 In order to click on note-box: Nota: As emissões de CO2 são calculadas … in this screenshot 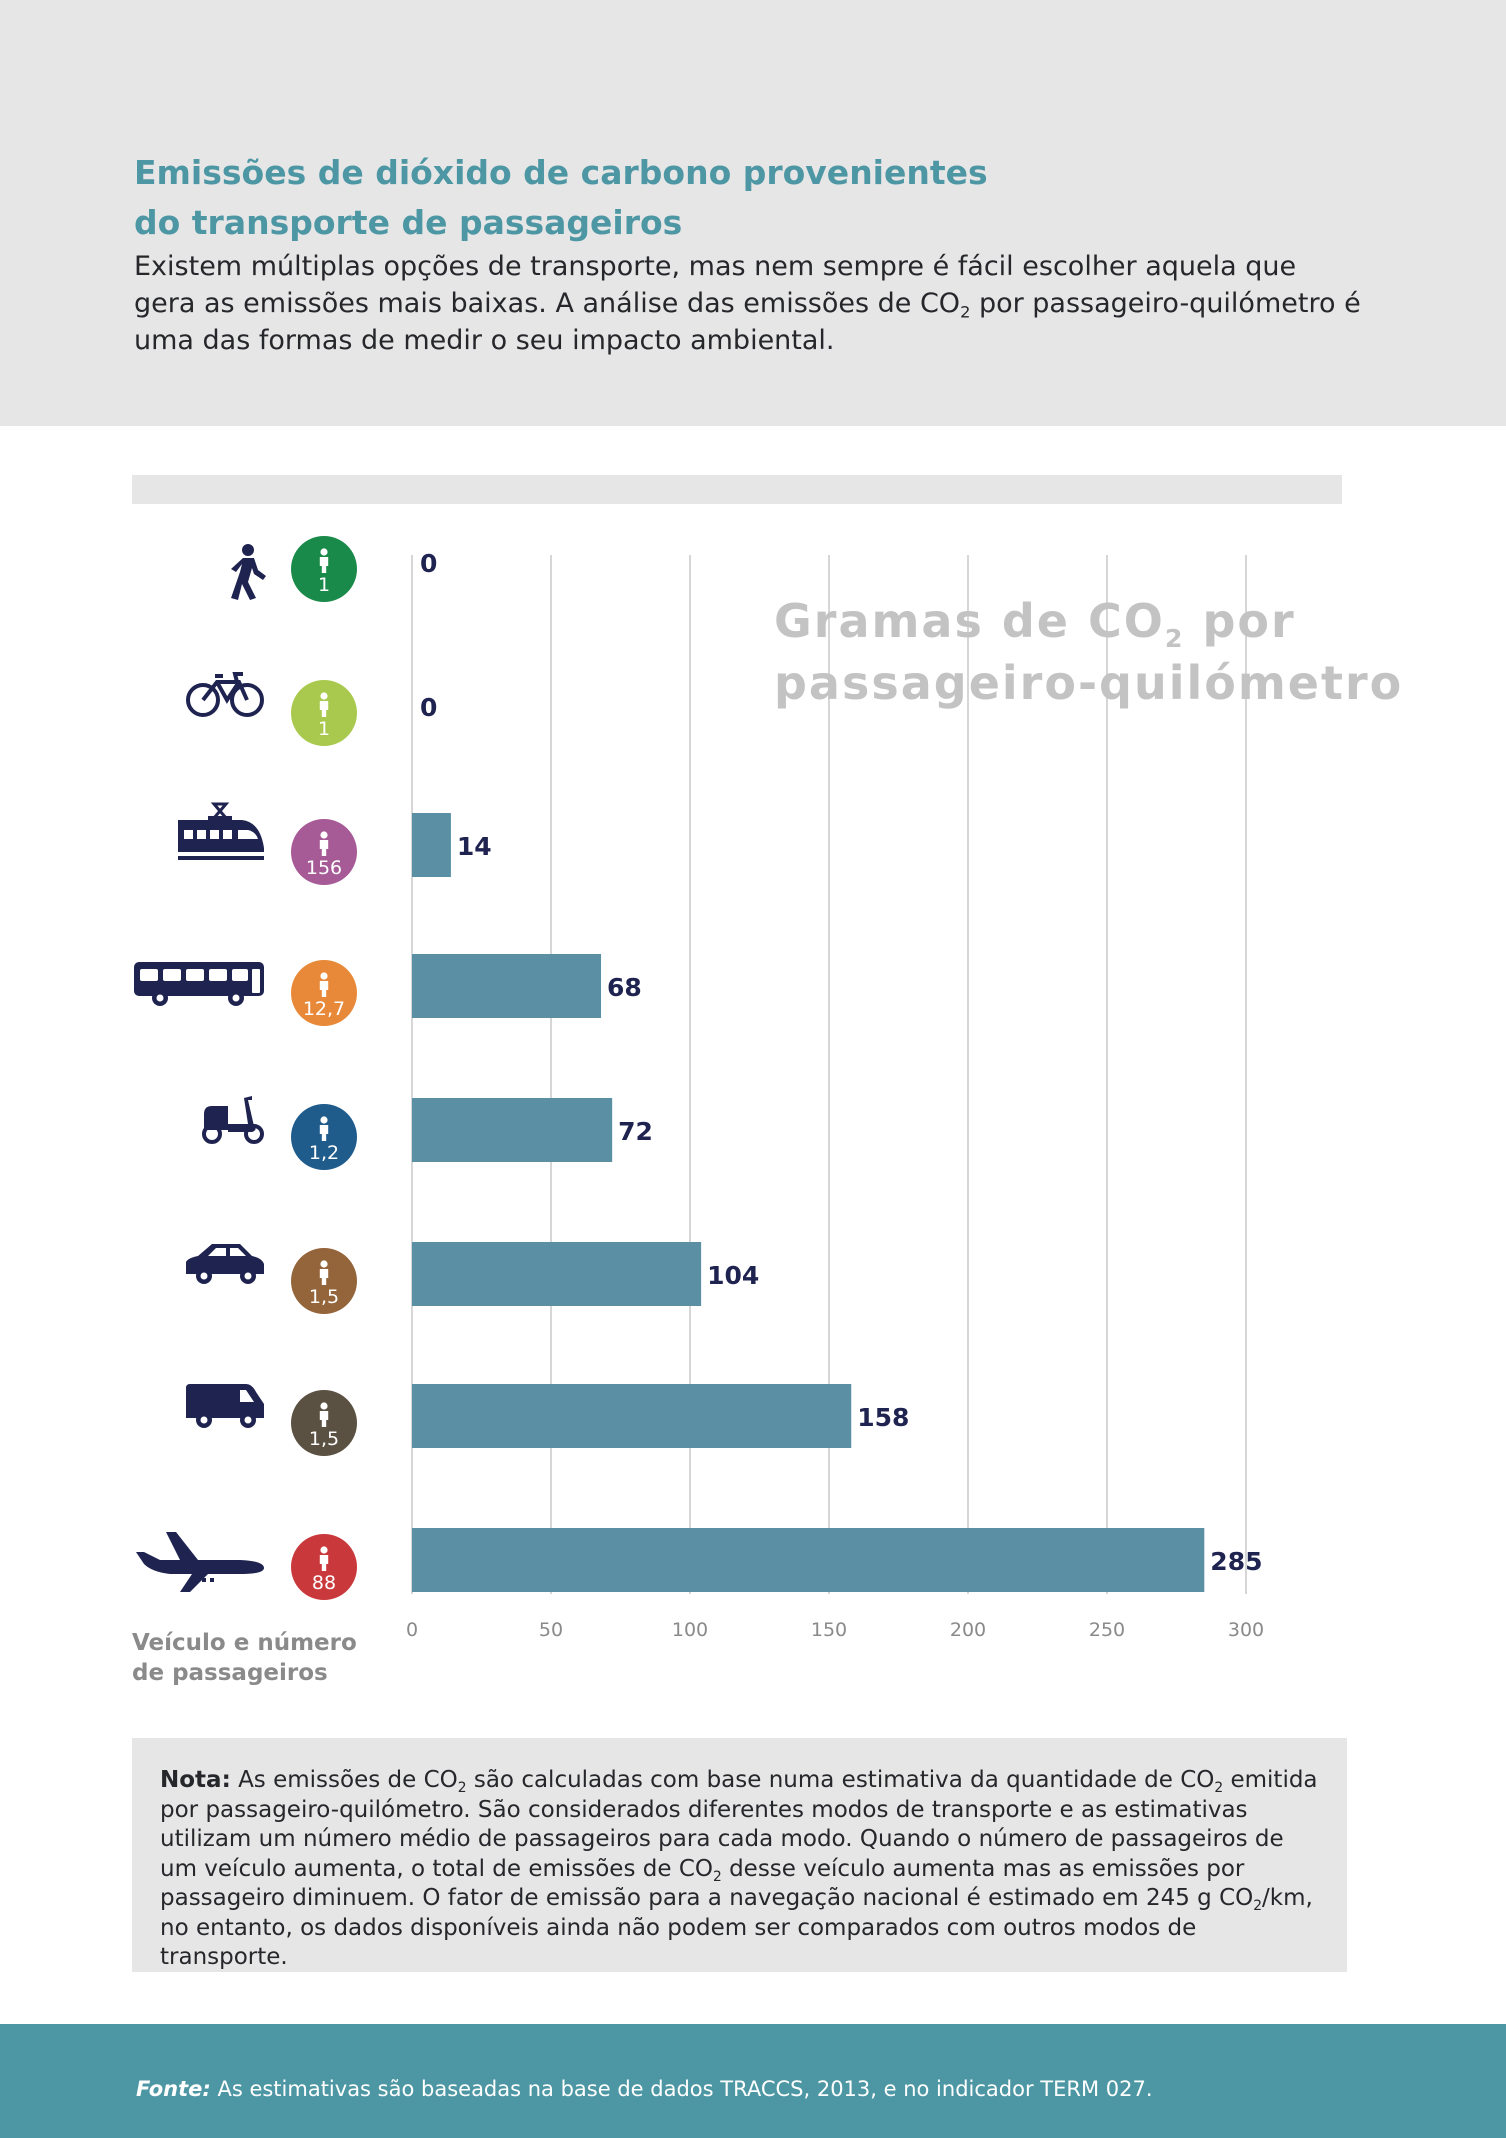, I will do `click(739, 1855)`.